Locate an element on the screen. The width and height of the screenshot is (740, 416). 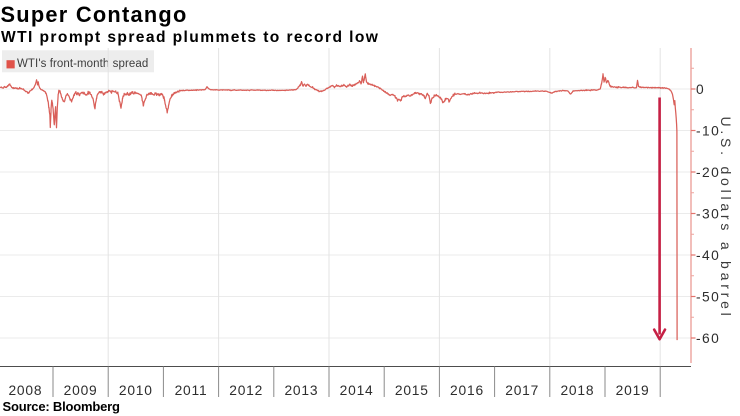
svg-text: 2008 is located at coordinates (25, 390).